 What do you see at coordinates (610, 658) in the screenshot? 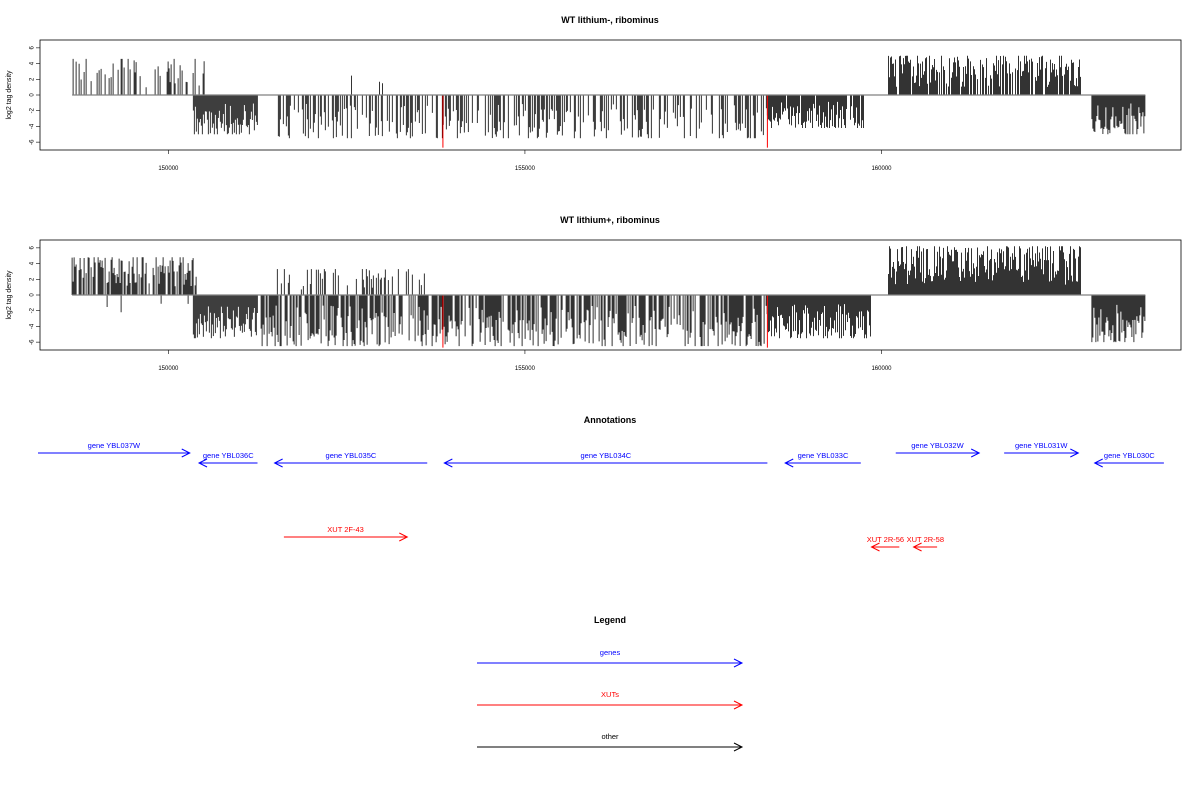
I see `legend-entry: genes` at bounding box center [610, 658].